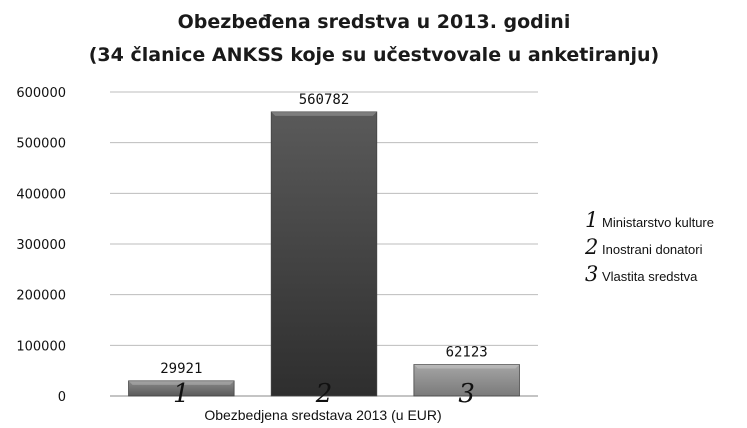  Describe the element at coordinates (322, 415) in the screenshot. I see `x-axis-label: Obezbedjena sredstava 2013 (u EUR)` at that location.